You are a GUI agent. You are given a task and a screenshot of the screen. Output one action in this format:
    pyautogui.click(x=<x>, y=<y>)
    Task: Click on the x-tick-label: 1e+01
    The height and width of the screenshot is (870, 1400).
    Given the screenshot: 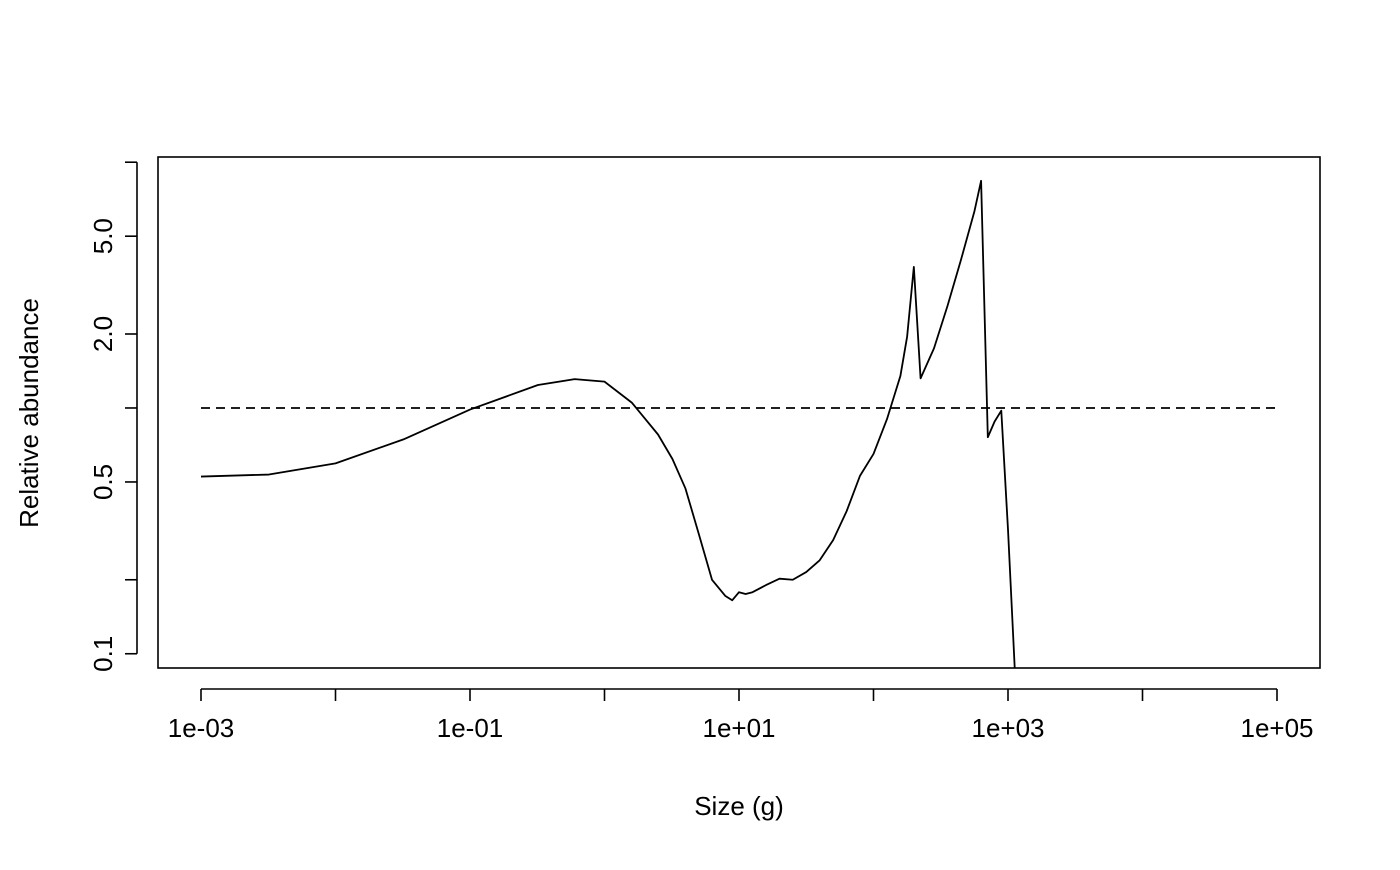 What is the action you would take?
    pyautogui.click(x=738, y=728)
    